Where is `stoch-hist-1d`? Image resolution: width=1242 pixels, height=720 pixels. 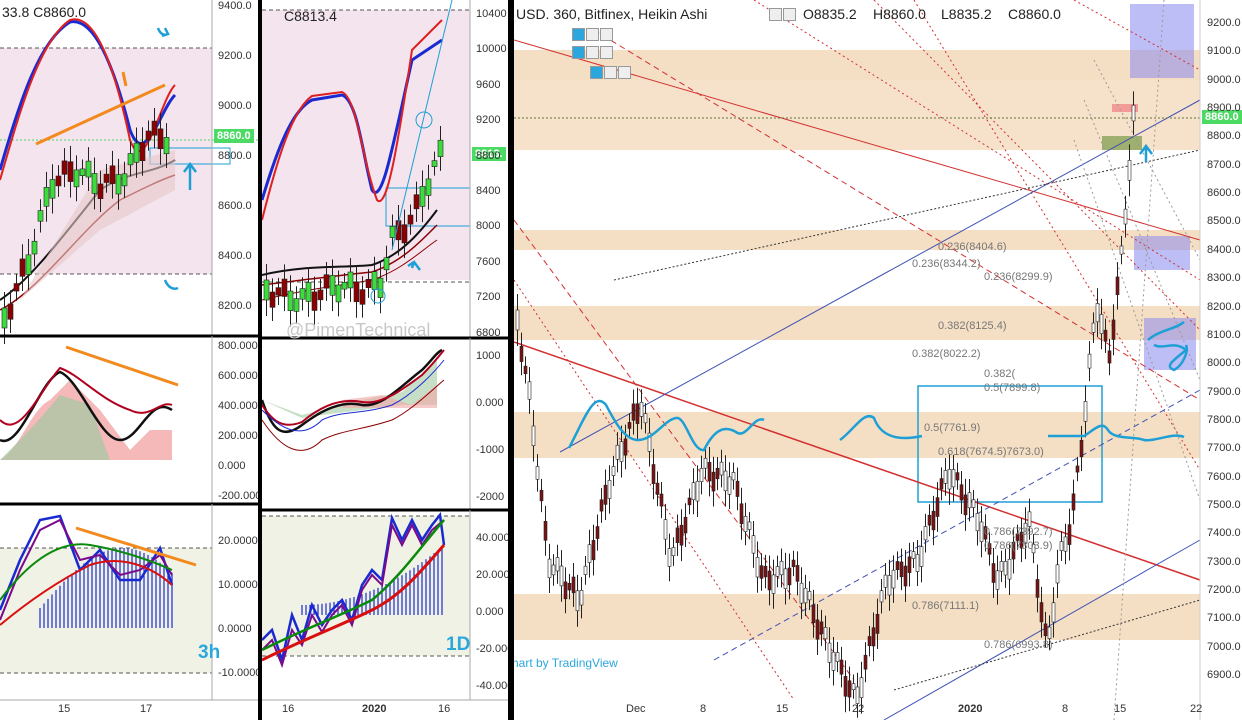 stoch-hist-1d is located at coordinates (372, 580).